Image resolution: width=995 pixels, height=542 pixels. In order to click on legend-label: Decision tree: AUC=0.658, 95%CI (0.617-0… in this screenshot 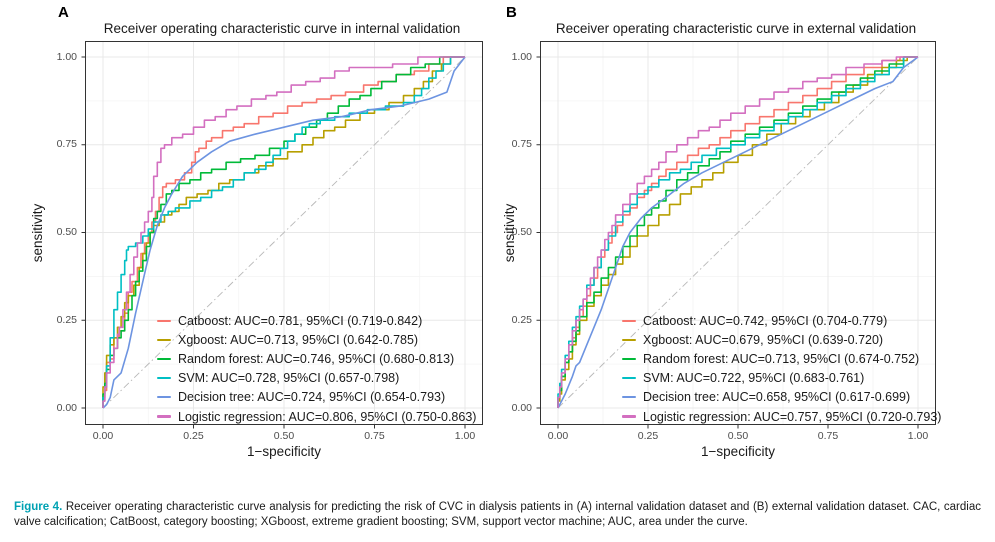, I will do `click(777, 397)`.